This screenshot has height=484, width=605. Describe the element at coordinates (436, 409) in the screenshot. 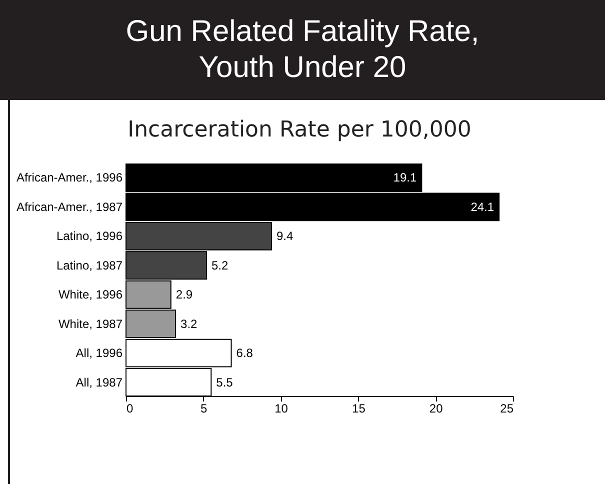

I see `x-tick-label: 20` at that location.